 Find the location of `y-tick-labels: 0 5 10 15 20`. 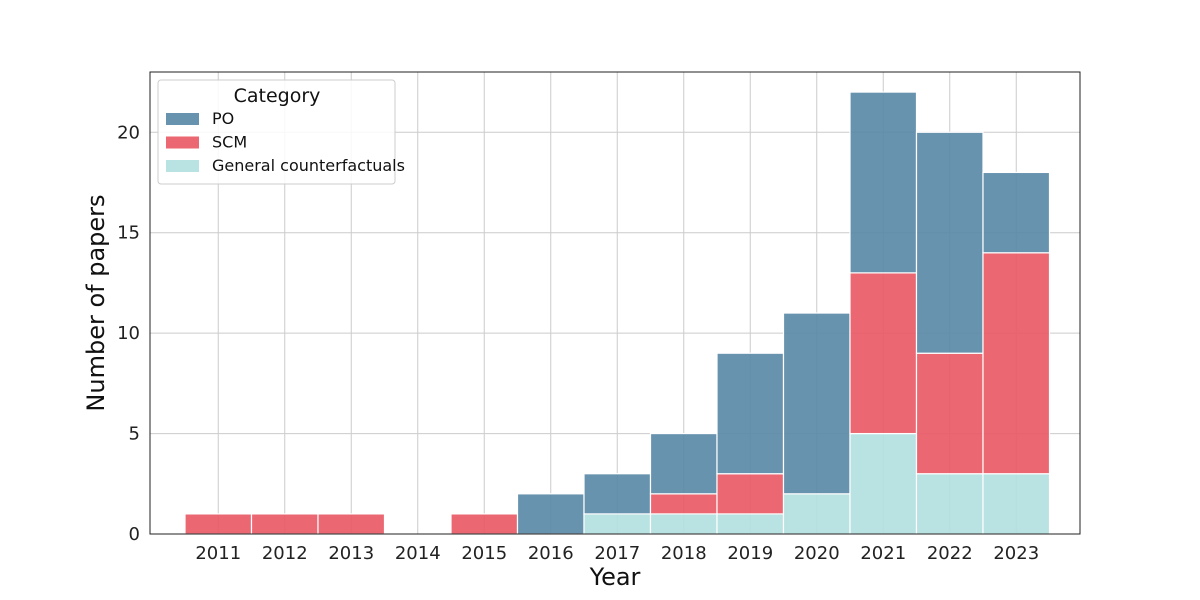

y-tick-labels: 0 5 10 15 20 is located at coordinates (128, 333).